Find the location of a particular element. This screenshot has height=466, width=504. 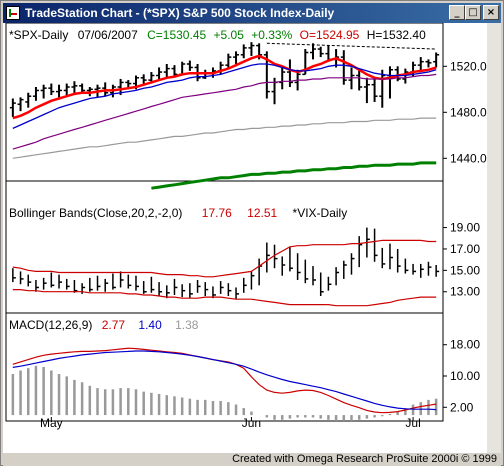

vix-axis-tick-label: 19.00 is located at coordinates (465, 228).